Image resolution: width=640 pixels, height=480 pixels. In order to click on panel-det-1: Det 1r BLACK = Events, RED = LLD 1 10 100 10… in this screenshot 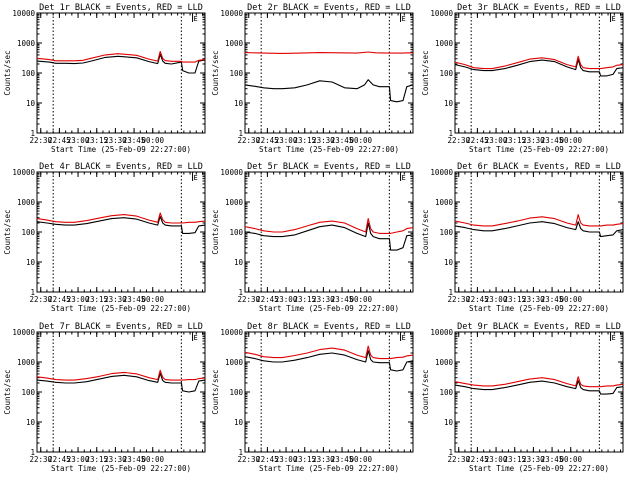, I will do `click(104, 78)`.